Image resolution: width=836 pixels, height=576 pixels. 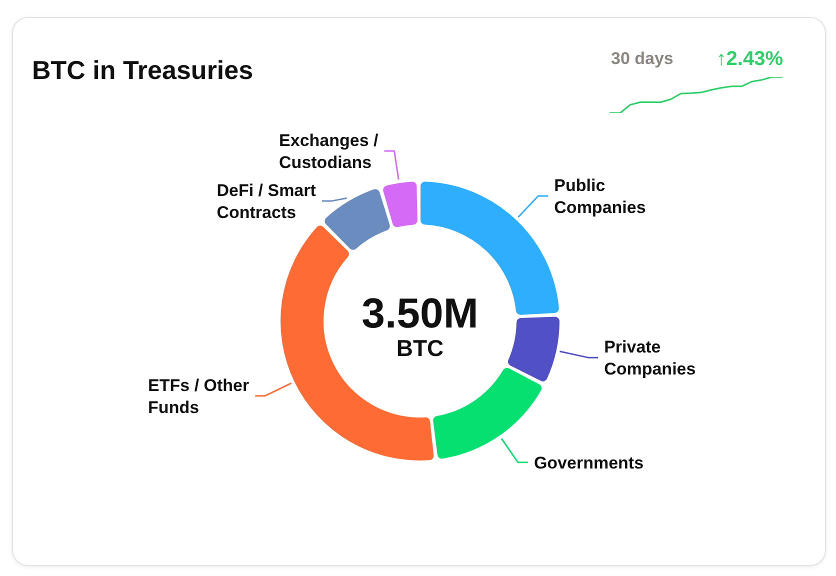 I want to click on slice-label: Public Companies, so click(x=600, y=196).